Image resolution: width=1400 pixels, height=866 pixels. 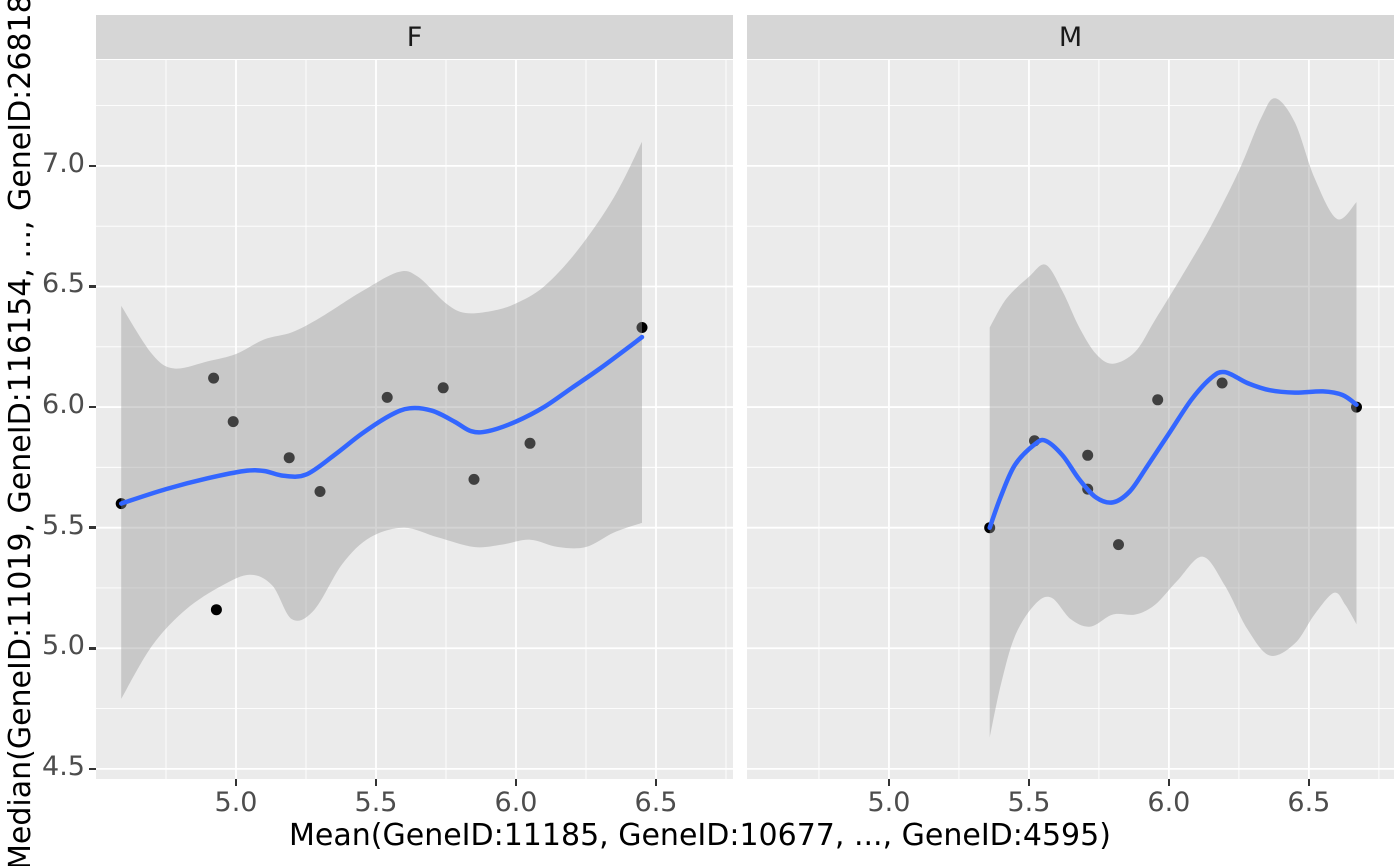 I want to click on y-tick-label: 6.0, so click(x=63, y=405).